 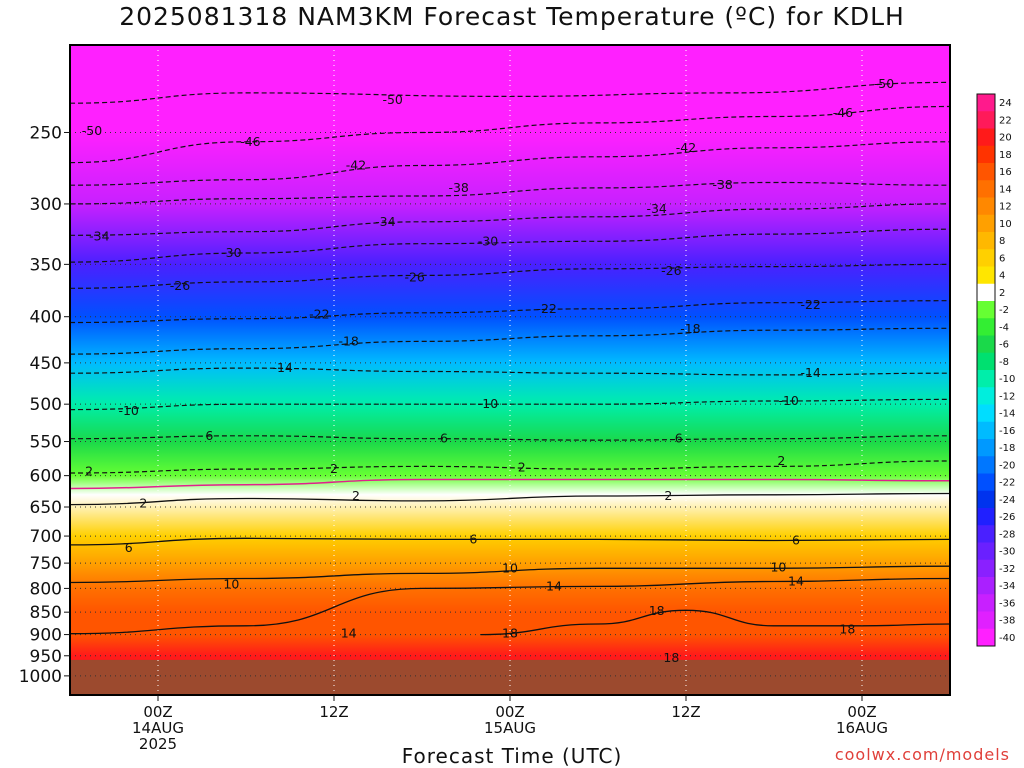 I want to click on colorbar-label: 20, so click(x=1005, y=138).